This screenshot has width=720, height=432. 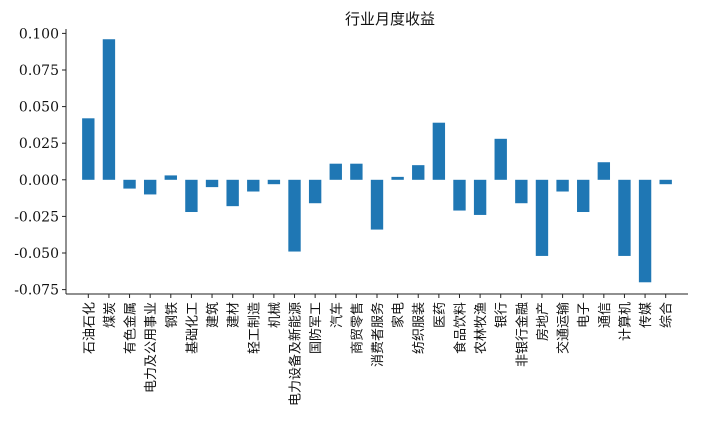 What do you see at coordinates (151, 347) in the screenshot?
I see `x-tick-label: 电力及公用事业` at bounding box center [151, 347].